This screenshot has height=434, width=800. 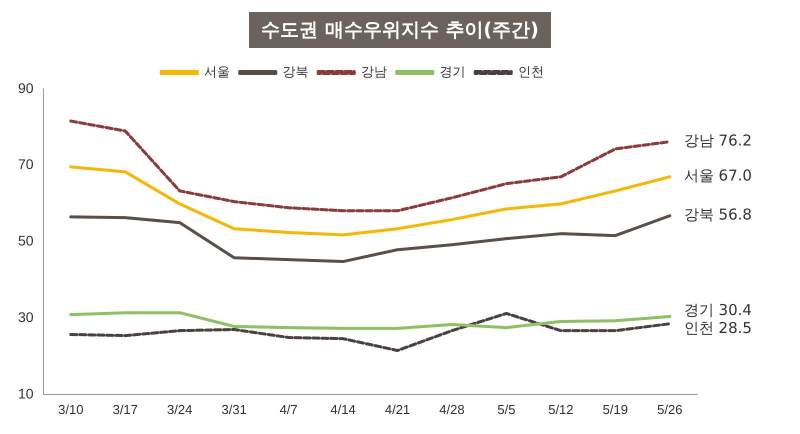 What do you see at coordinates (289, 409) in the screenshot?
I see `x-tick-label: 4/7` at bounding box center [289, 409].